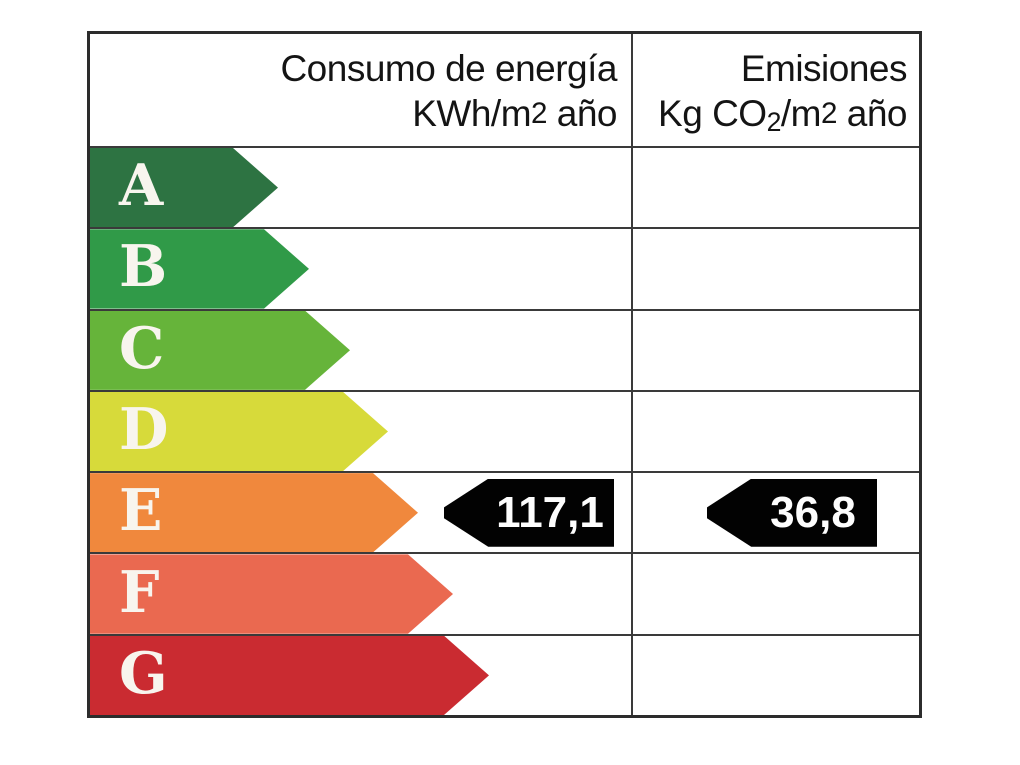  Describe the element at coordinates (514, 113) in the screenshot. I see `consumption-header-line2: KWh/m2 año` at that location.